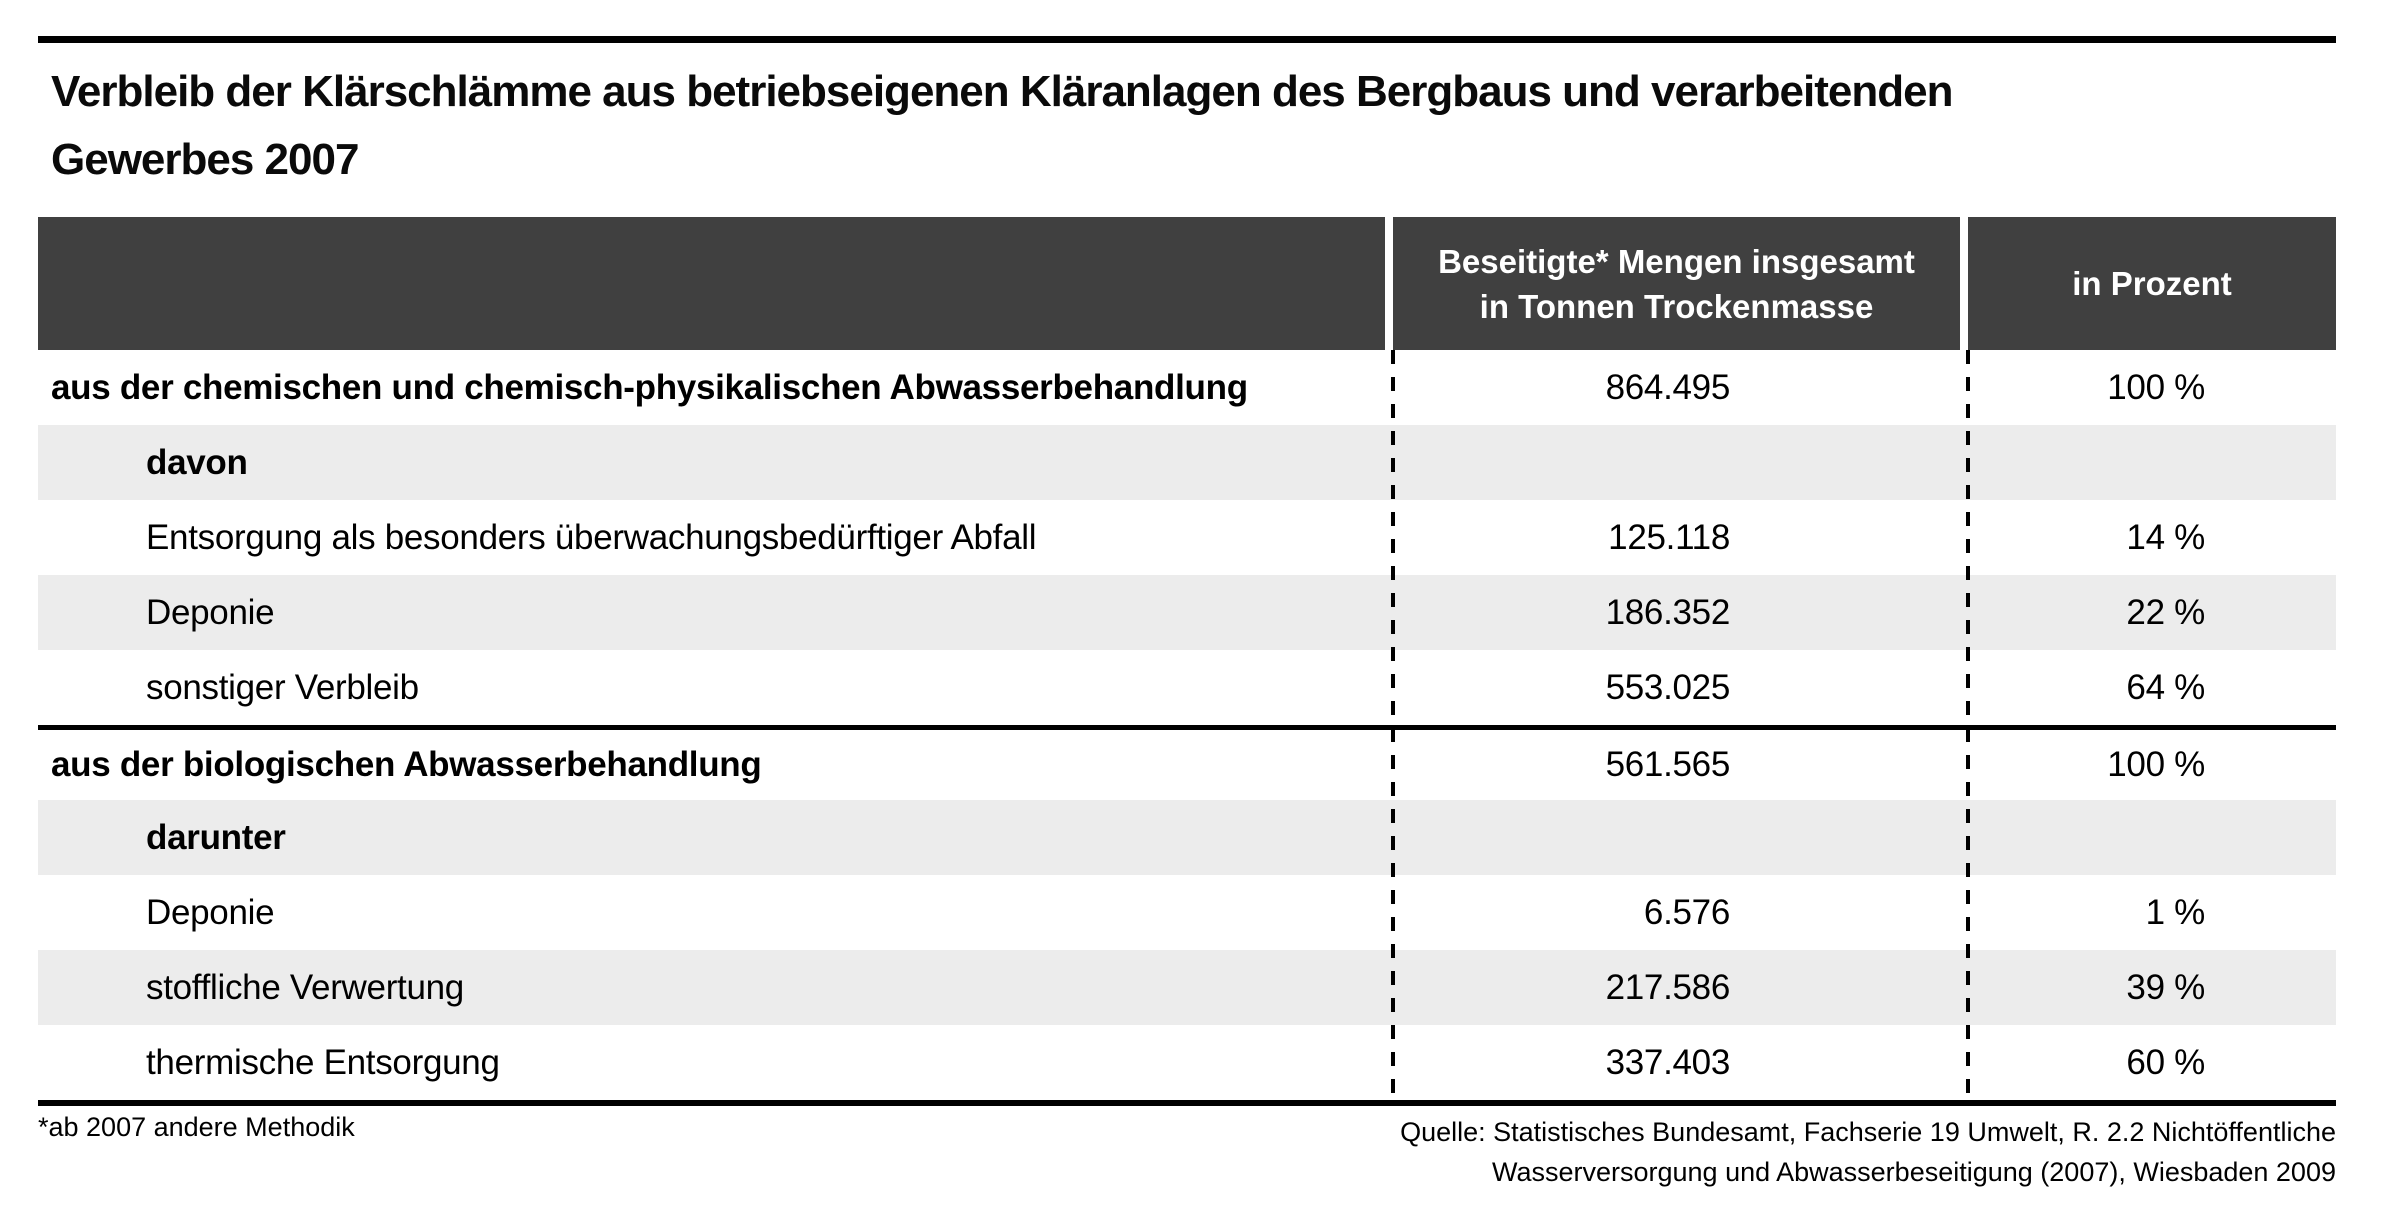 The image size is (2387, 1207). What do you see at coordinates (2165, 687) in the screenshot?
I see `row-percent: 64 %` at bounding box center [2165, 687].